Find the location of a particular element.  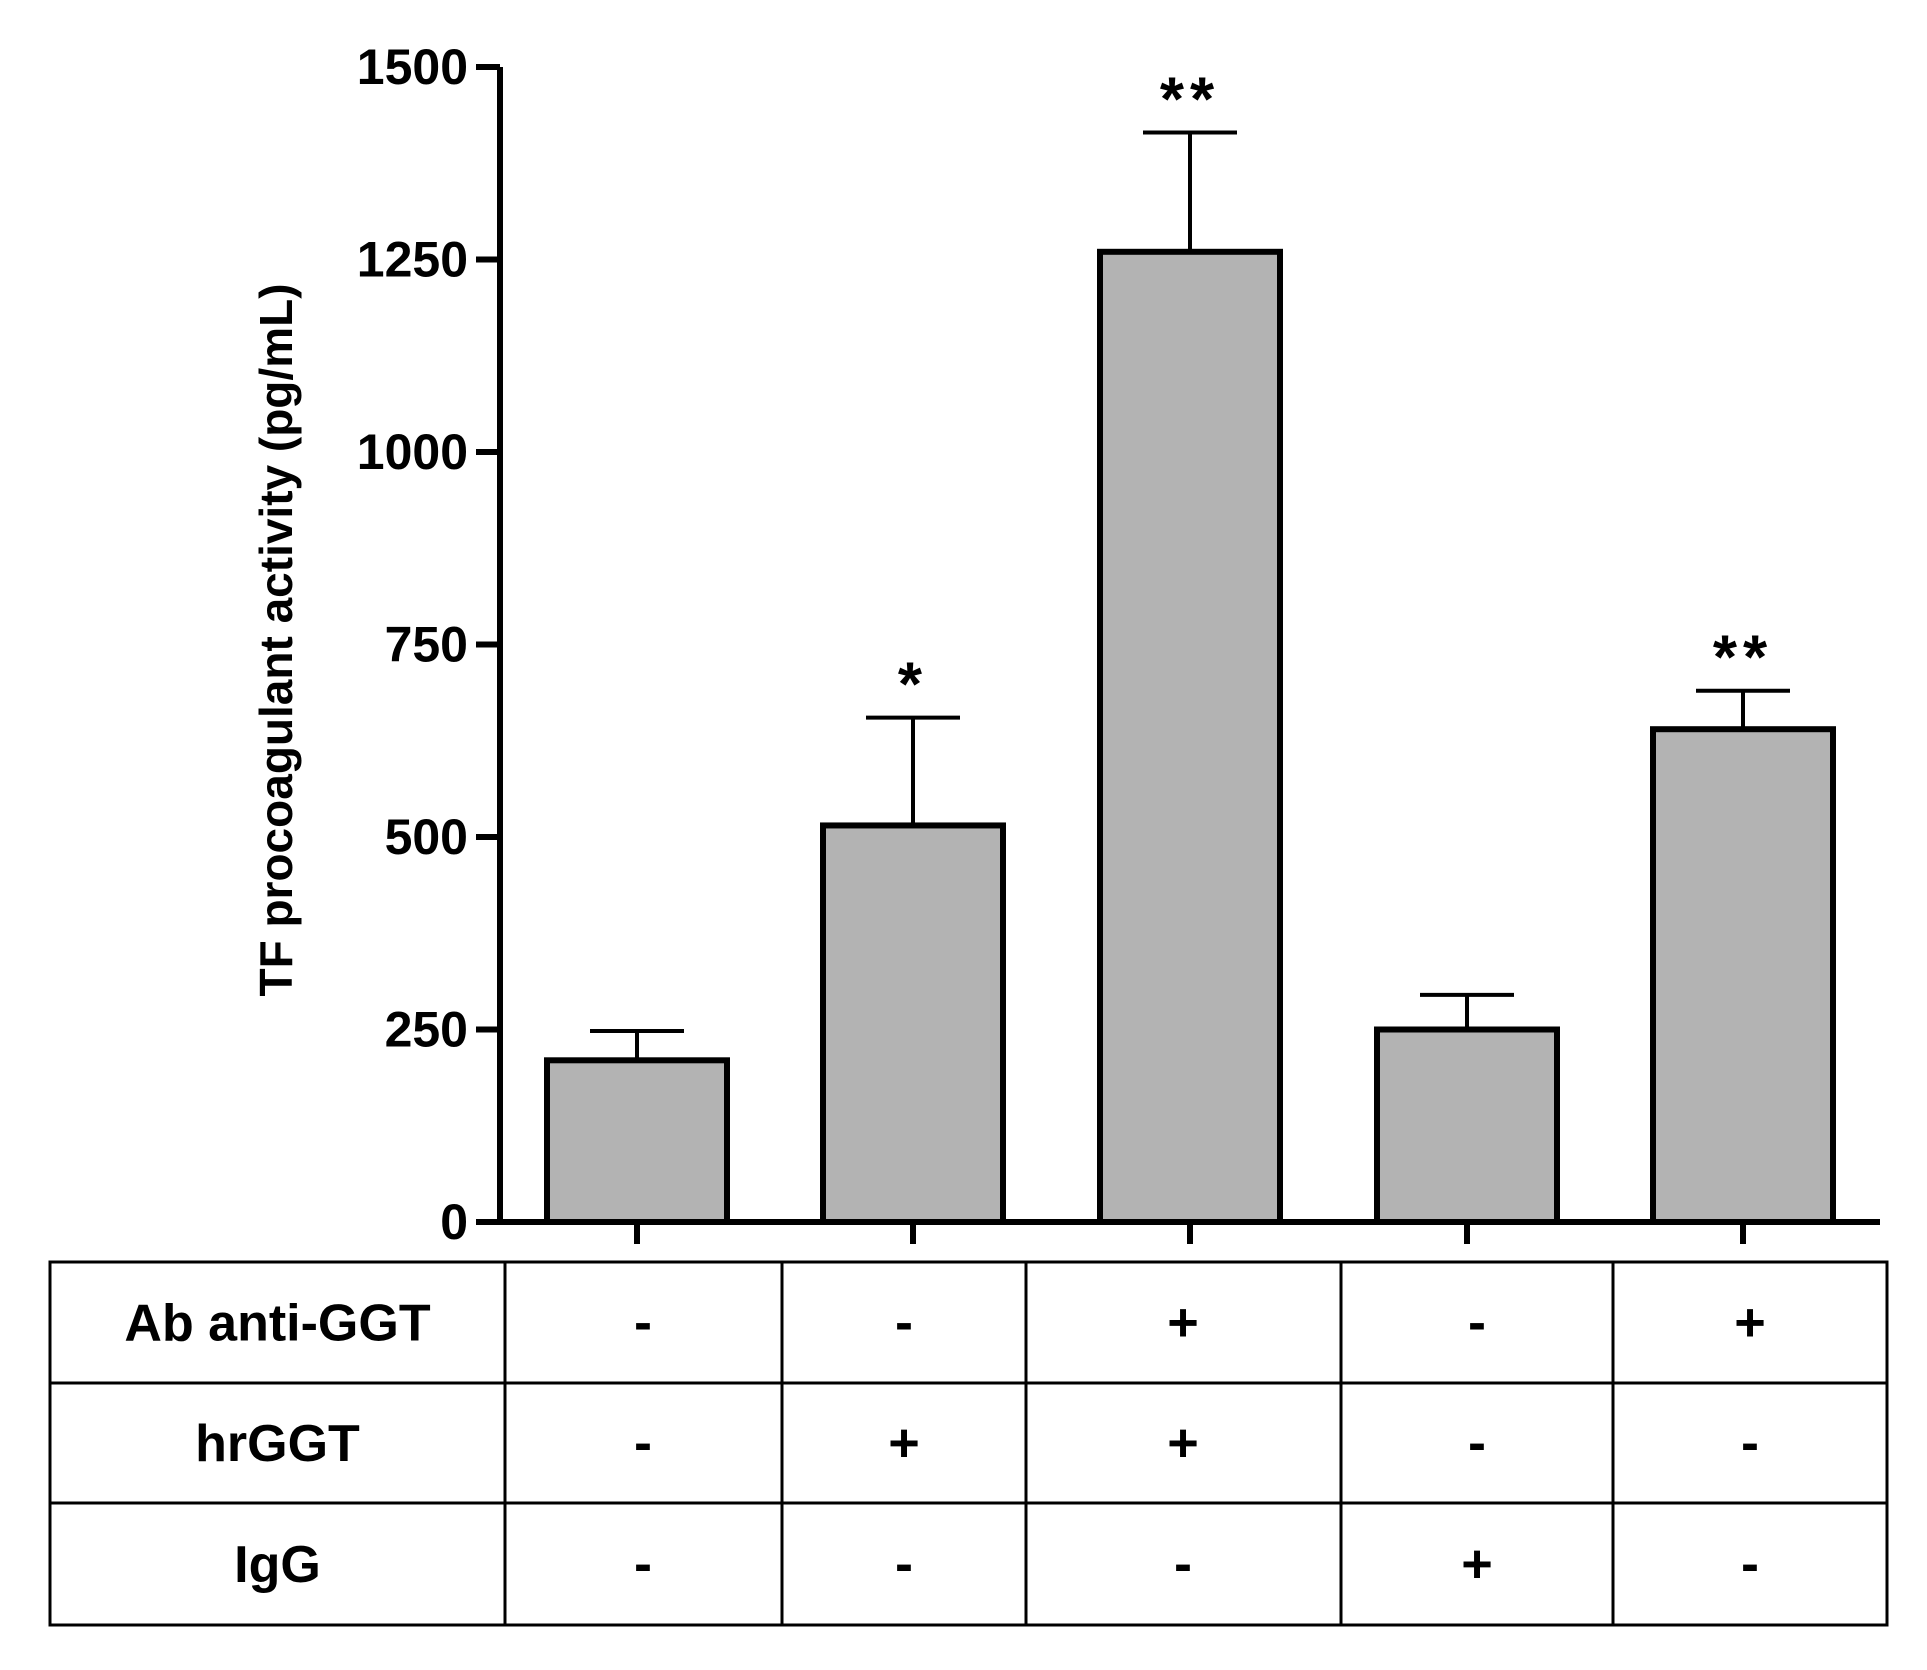

y-tick-label: 500 is located at coordinates (426, 837).